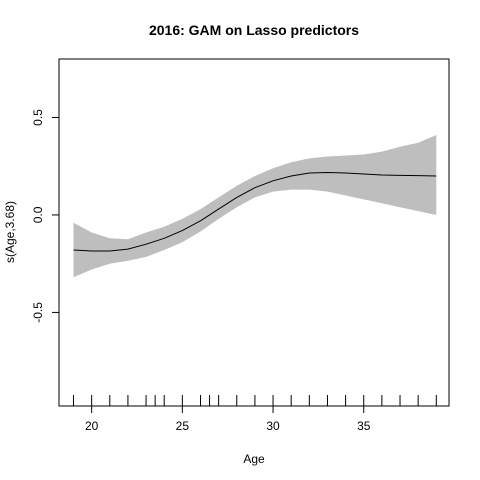  What do you see at coordinates (10, 232) in the screenshot?
I see `y-axis-label: s(Age,3.68)` at bounding box center [10, 232].